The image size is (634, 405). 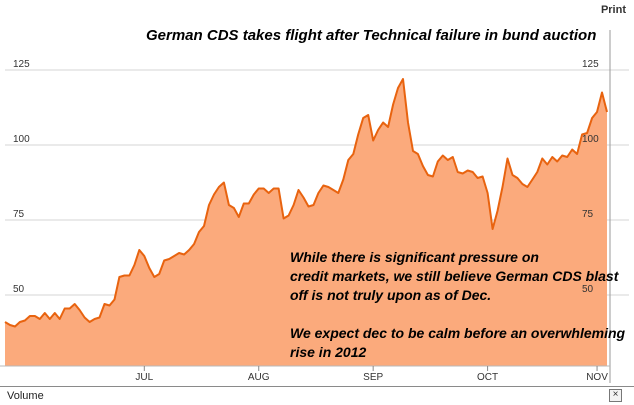 What do you see at coordinates (25, 396) in the screenshot?
I see `volume-label: Volume` at bounding box center [25, 396].